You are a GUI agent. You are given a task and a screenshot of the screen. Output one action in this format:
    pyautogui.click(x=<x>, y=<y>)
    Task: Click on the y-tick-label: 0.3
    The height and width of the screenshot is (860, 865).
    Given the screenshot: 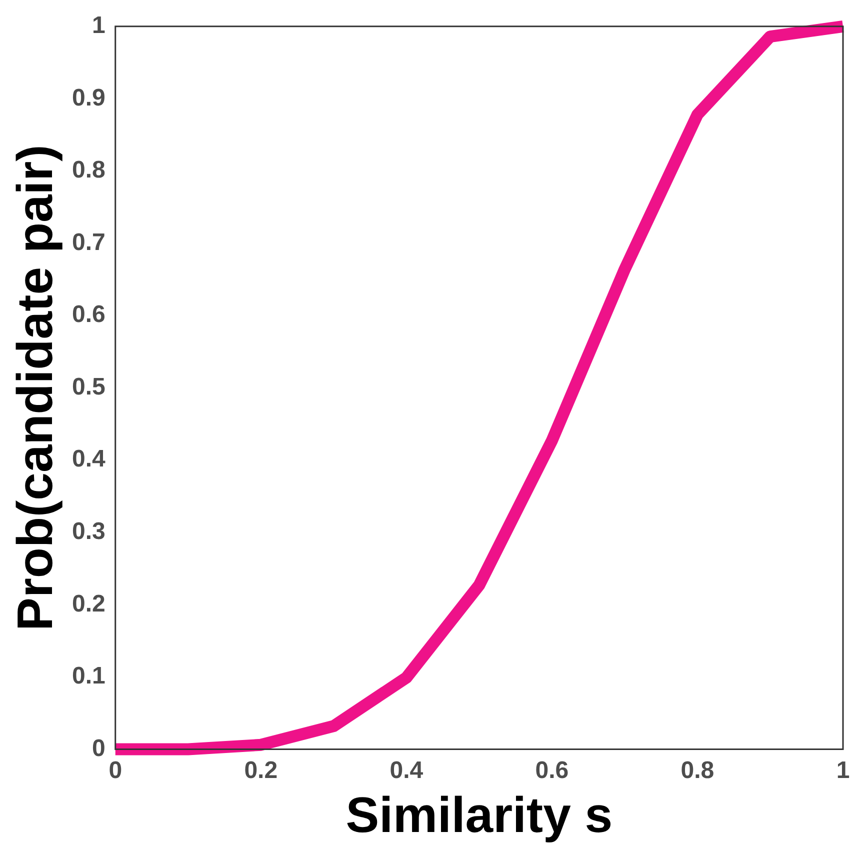 What is the action you would take?
    pyautogui.click(x=89, y=531)
    